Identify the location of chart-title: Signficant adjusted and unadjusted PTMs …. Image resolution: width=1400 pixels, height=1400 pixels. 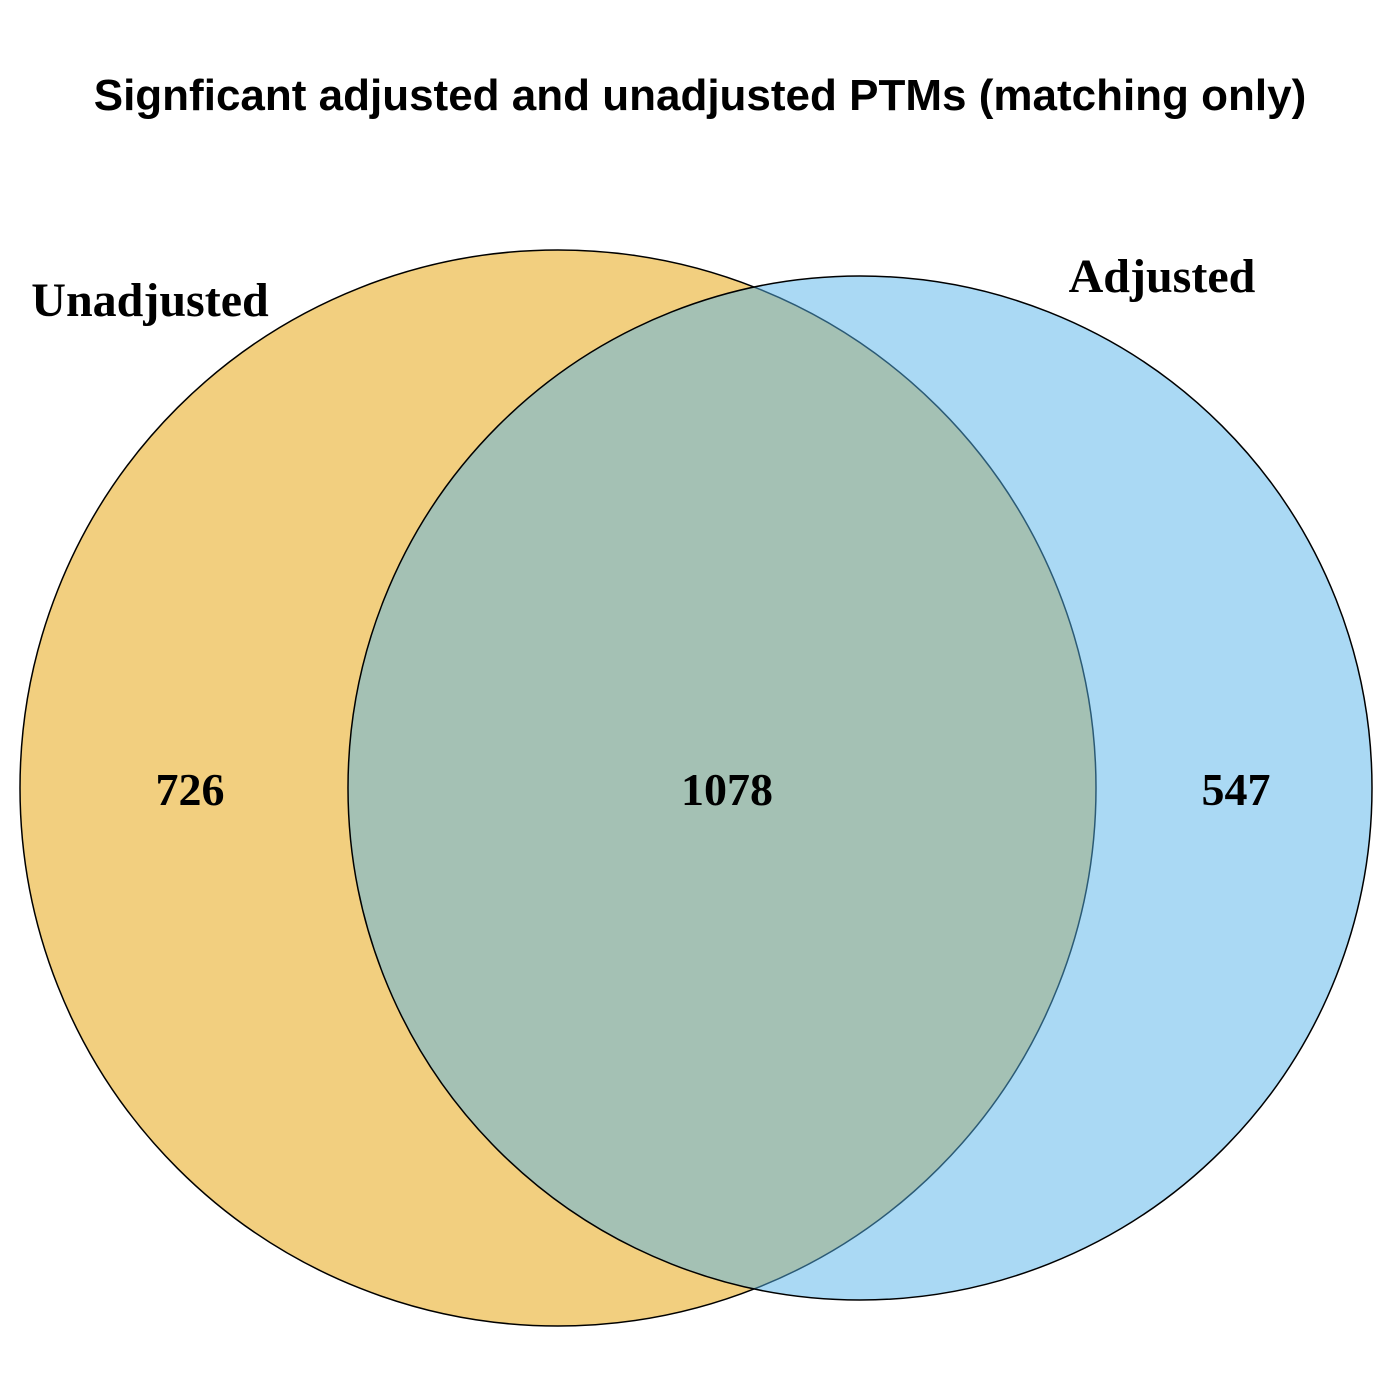
(700, 95).